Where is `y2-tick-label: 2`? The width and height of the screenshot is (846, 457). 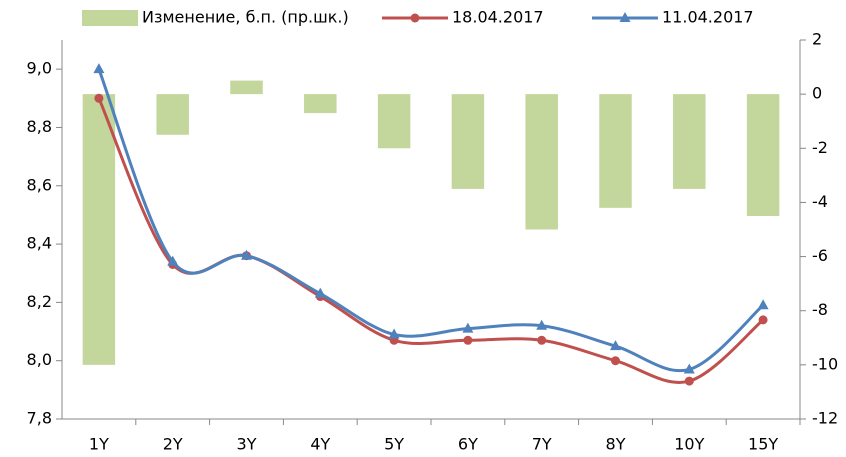
y2-tick-label: 2 is located at coordinates (817, 39).